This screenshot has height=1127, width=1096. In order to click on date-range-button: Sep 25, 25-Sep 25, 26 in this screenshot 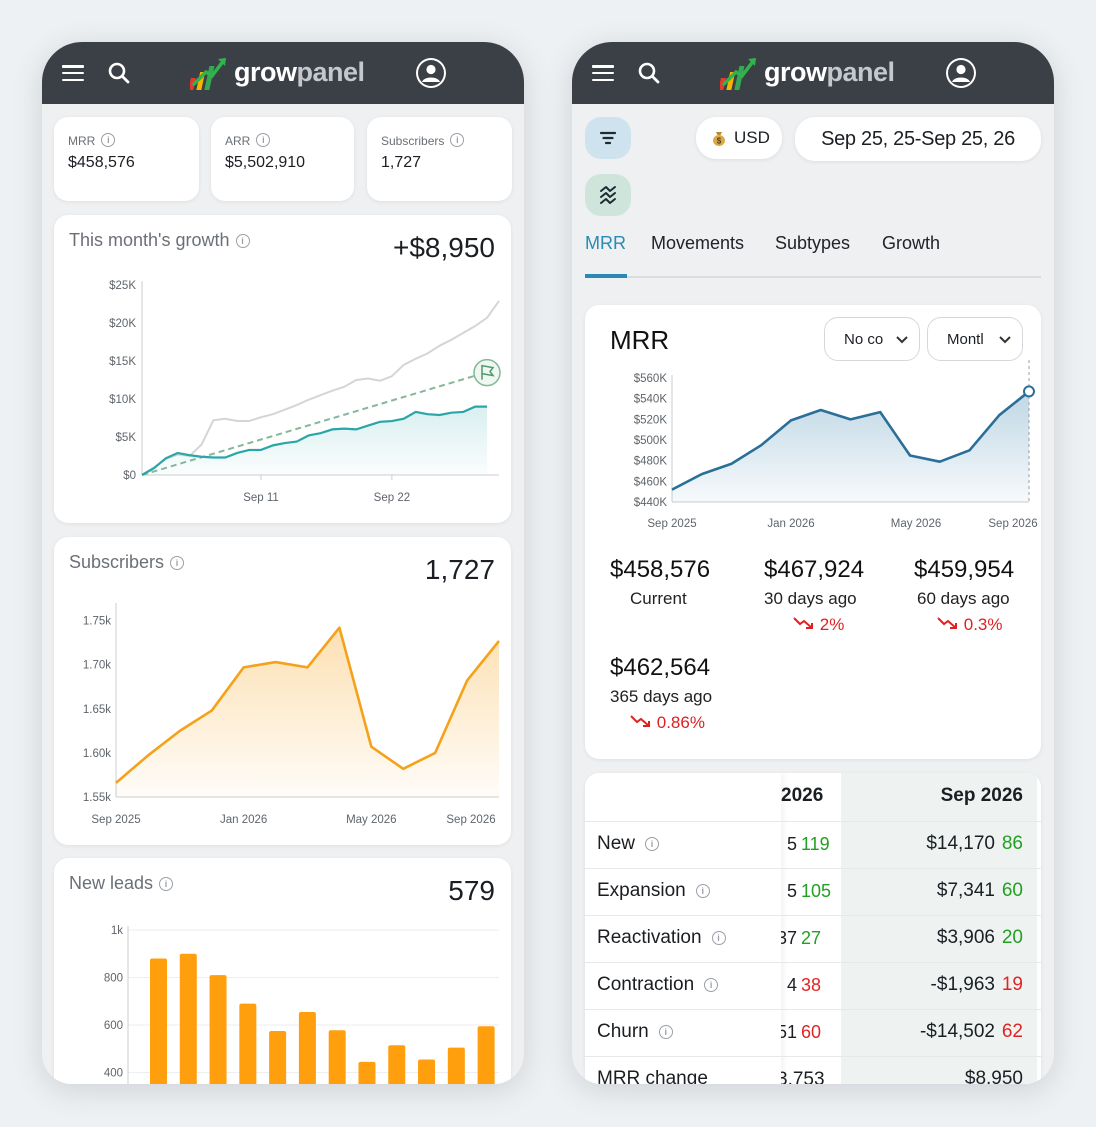, I will do `click(918, 139)`.